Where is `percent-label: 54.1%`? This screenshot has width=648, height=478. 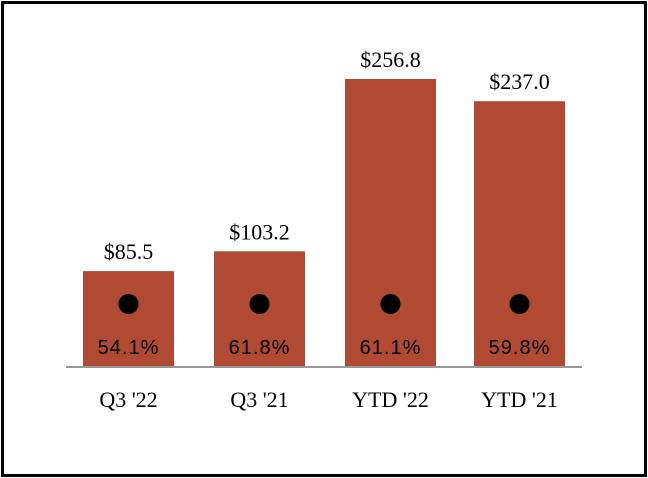
percent-label: 54.1% is located at coordinates (129, 348).